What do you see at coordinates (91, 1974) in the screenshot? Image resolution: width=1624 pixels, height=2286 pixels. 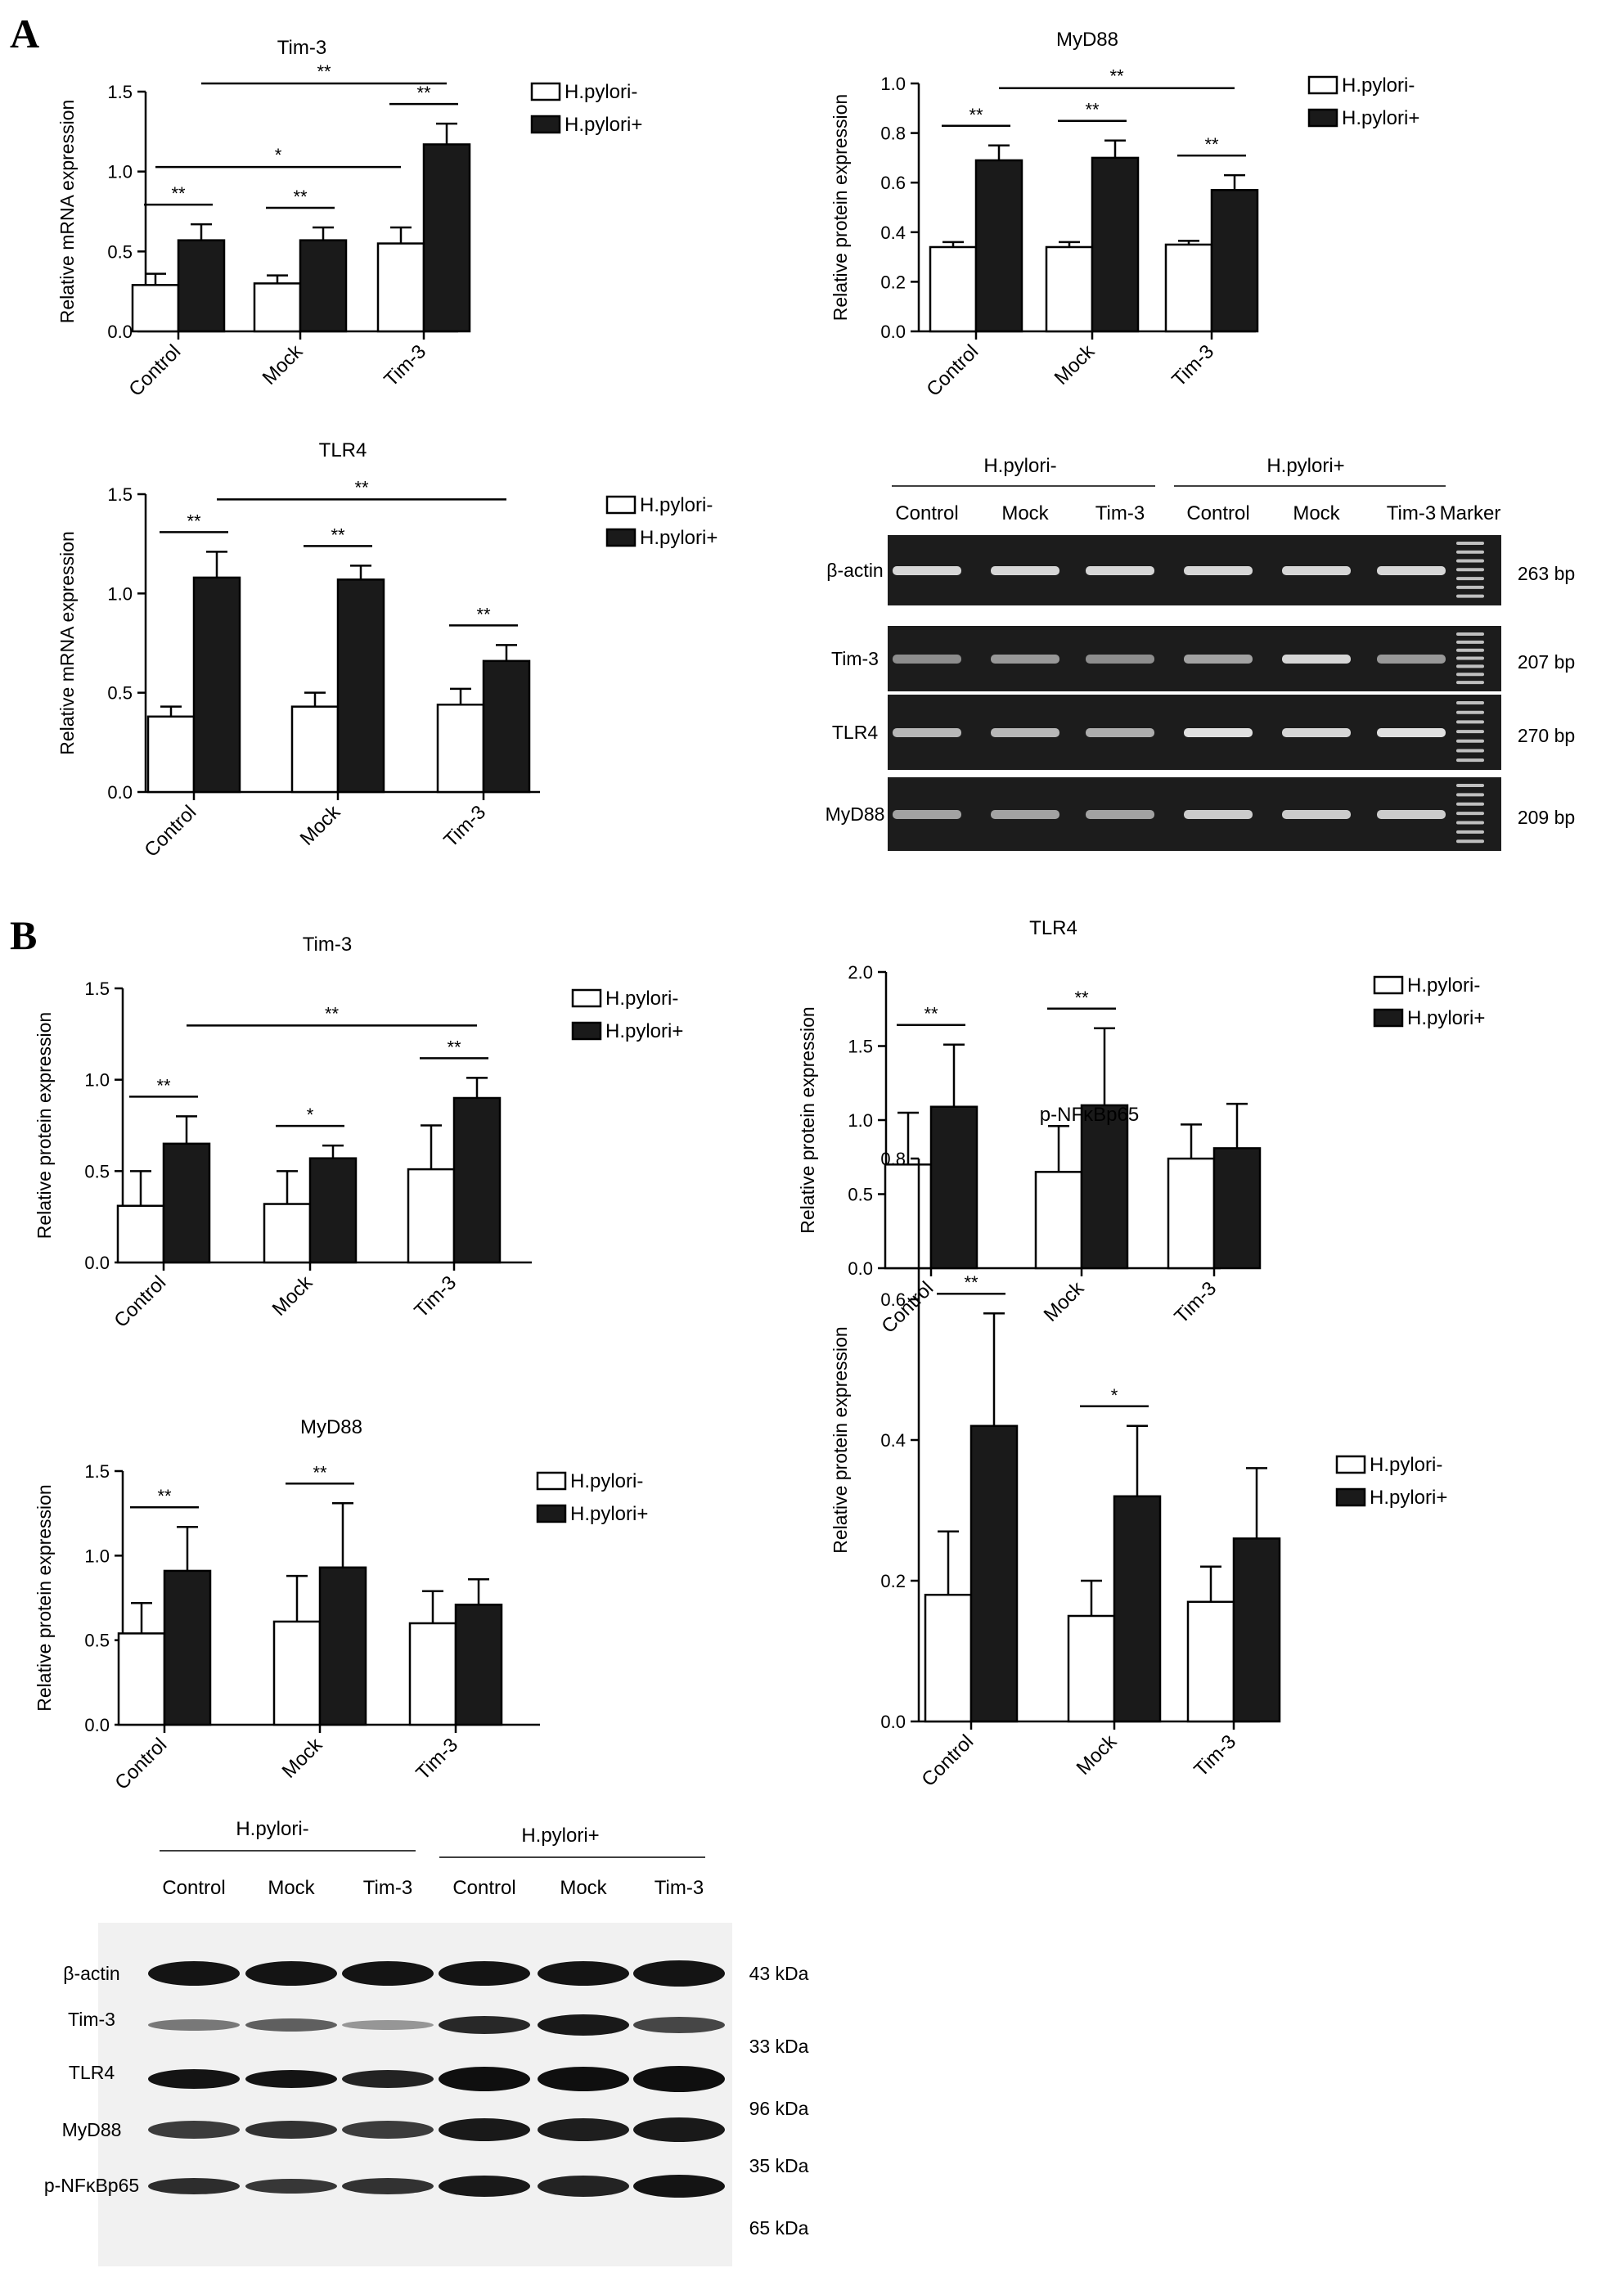 I see `wb-row-label: β-actin` at bounding box center [91, 1974].